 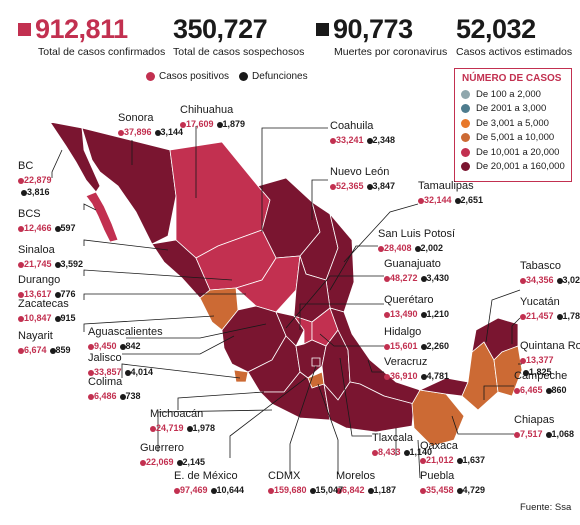 What do you see at coordinates (38, 180) in the screenshot?
I see `positive-count: 22,879` at bounding box center [38, 180].